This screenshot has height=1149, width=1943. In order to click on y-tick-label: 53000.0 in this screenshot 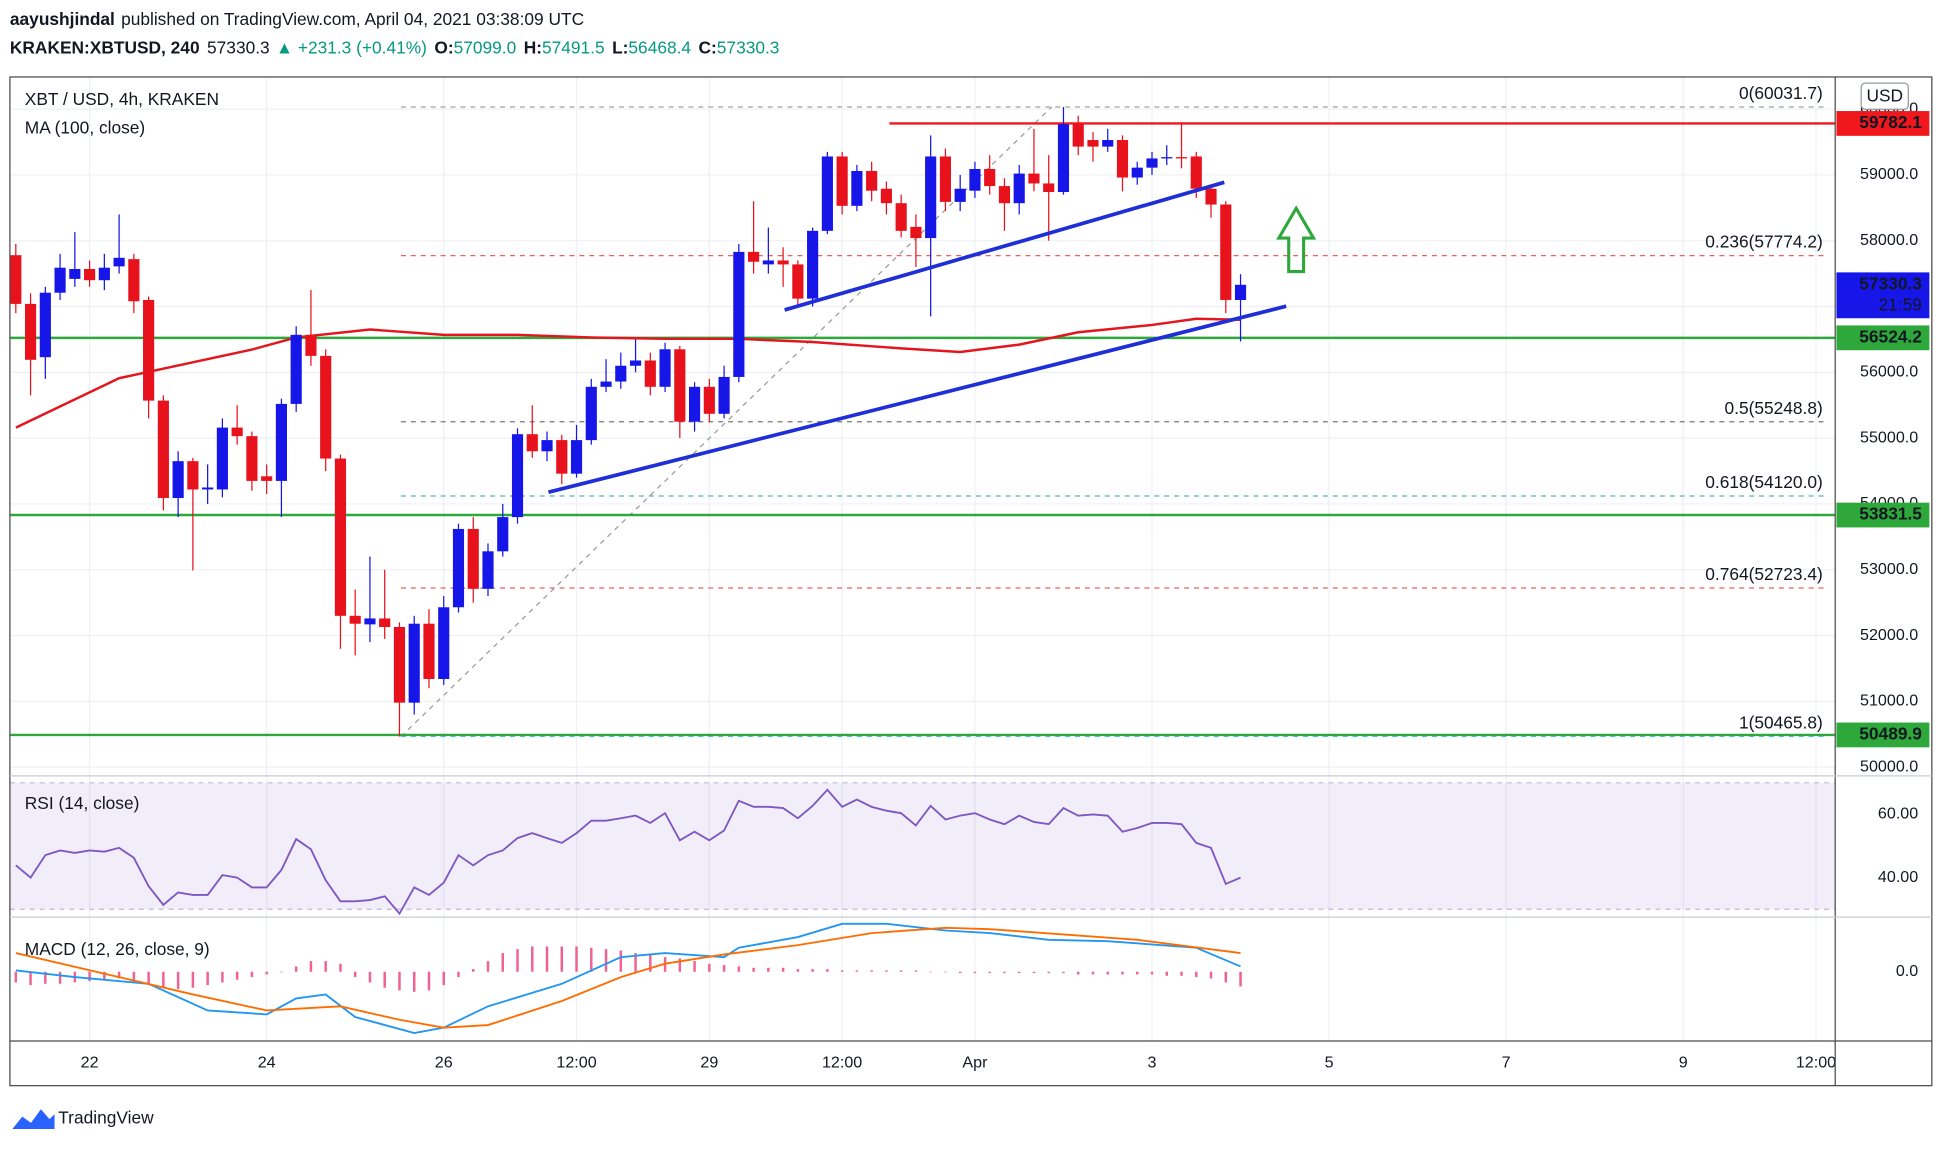, I will do `click(1889, 569)`.